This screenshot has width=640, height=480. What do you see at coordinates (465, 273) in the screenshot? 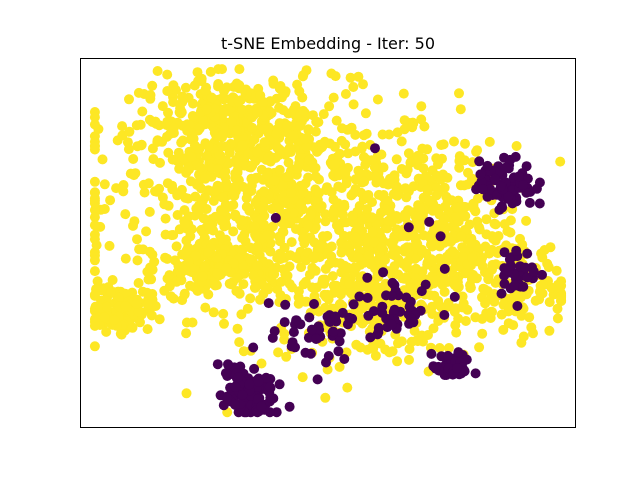
I see `scatter-point-yellow-1961` at bounding box center [465, 273].